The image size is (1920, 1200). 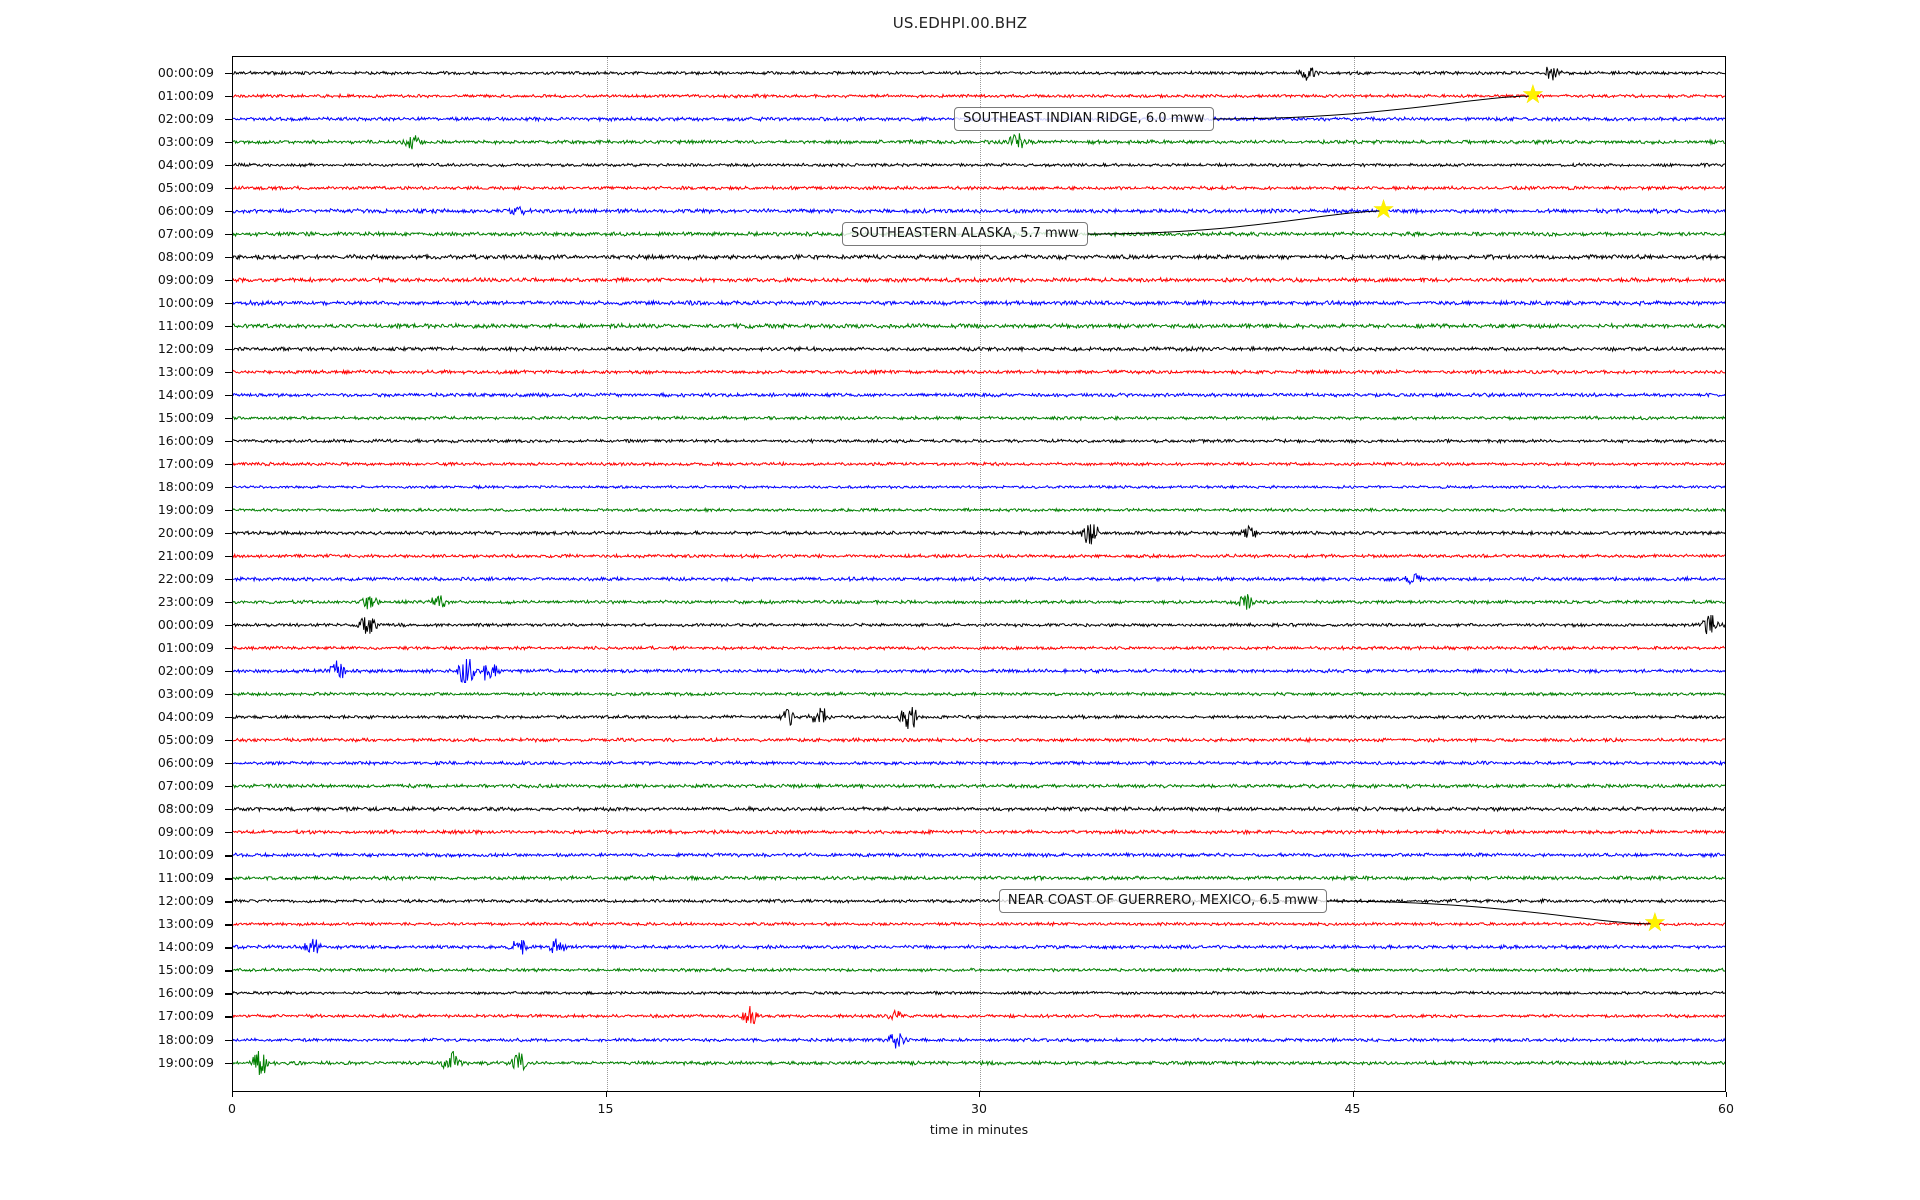 What do you see at coordinates (185, 417) in the screenshot?
I see `y-axis-tick-label: 15:00:09` at bounding box center [185, 417].